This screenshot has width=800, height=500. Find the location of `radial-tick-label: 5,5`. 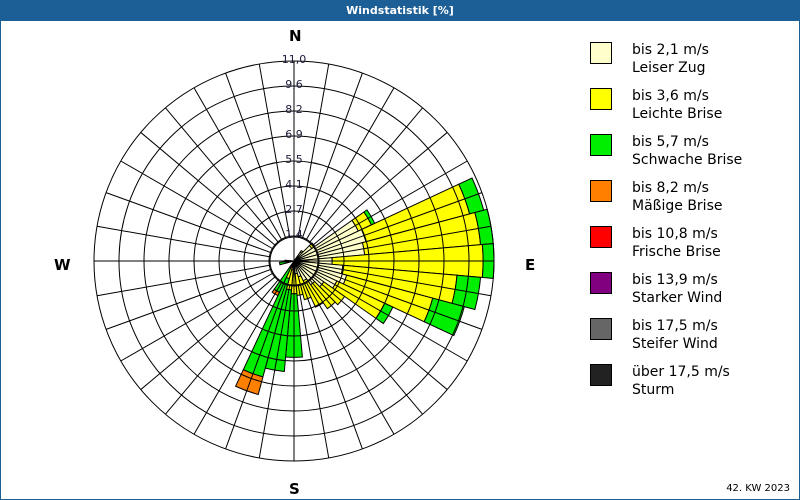

radial-tick-label: 5,5 is located at coordinates (294, 159).